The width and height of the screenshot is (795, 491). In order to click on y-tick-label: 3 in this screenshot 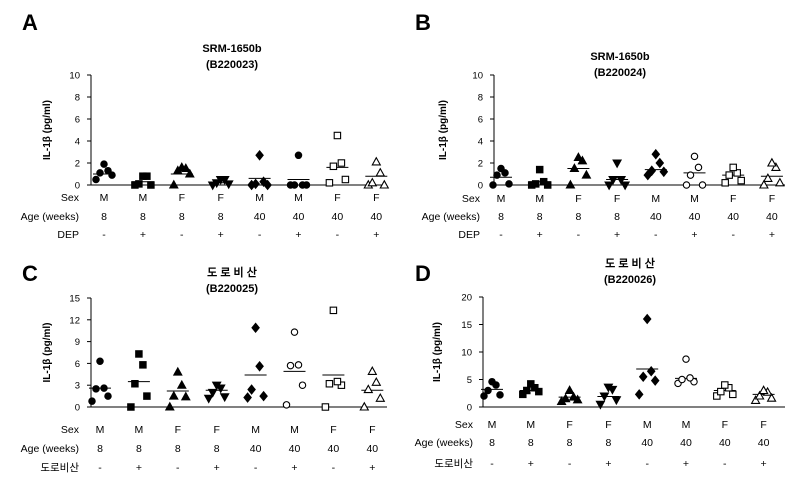, I will do `click(77, 386)`.